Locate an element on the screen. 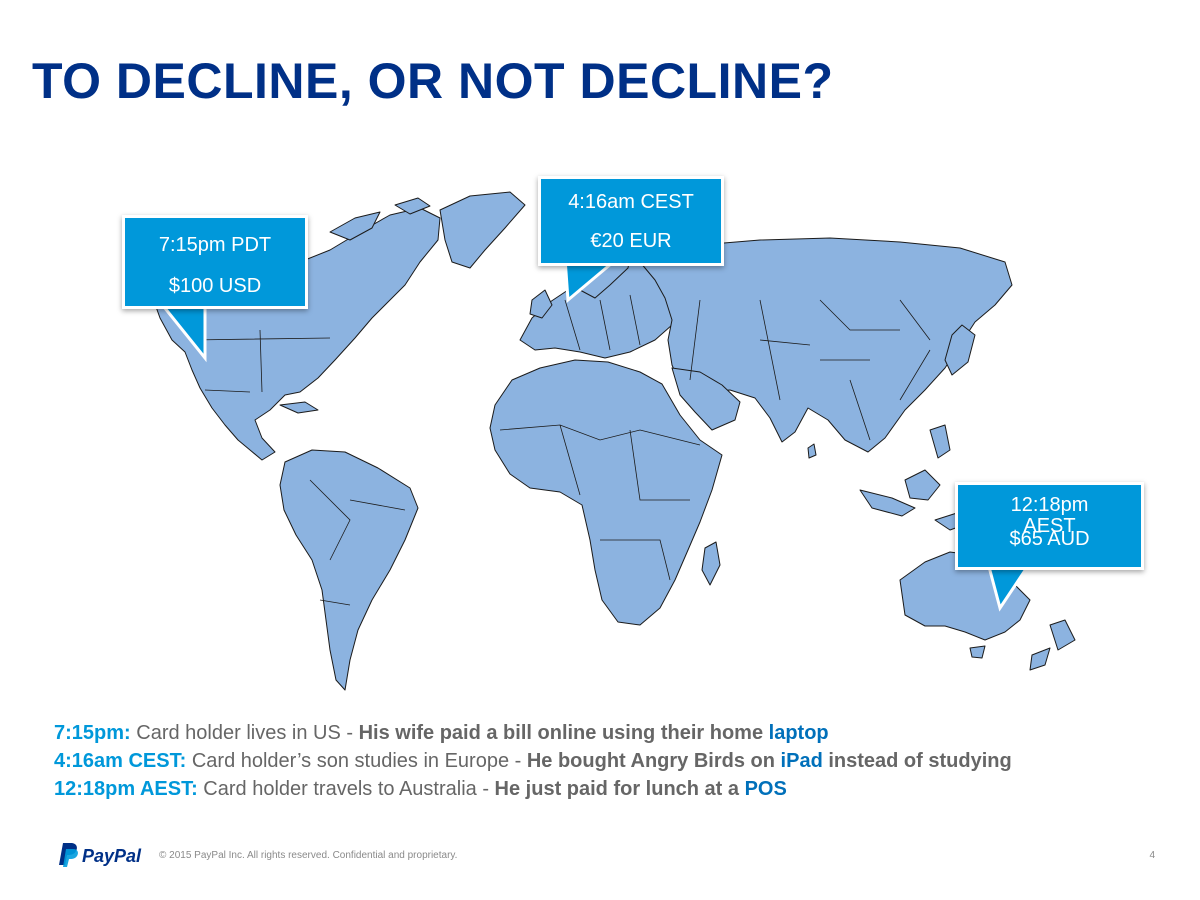 The width and height of the screenshot is (1200, 900). paypal-logo-text: PayPal is located at coordinates (112, 856).